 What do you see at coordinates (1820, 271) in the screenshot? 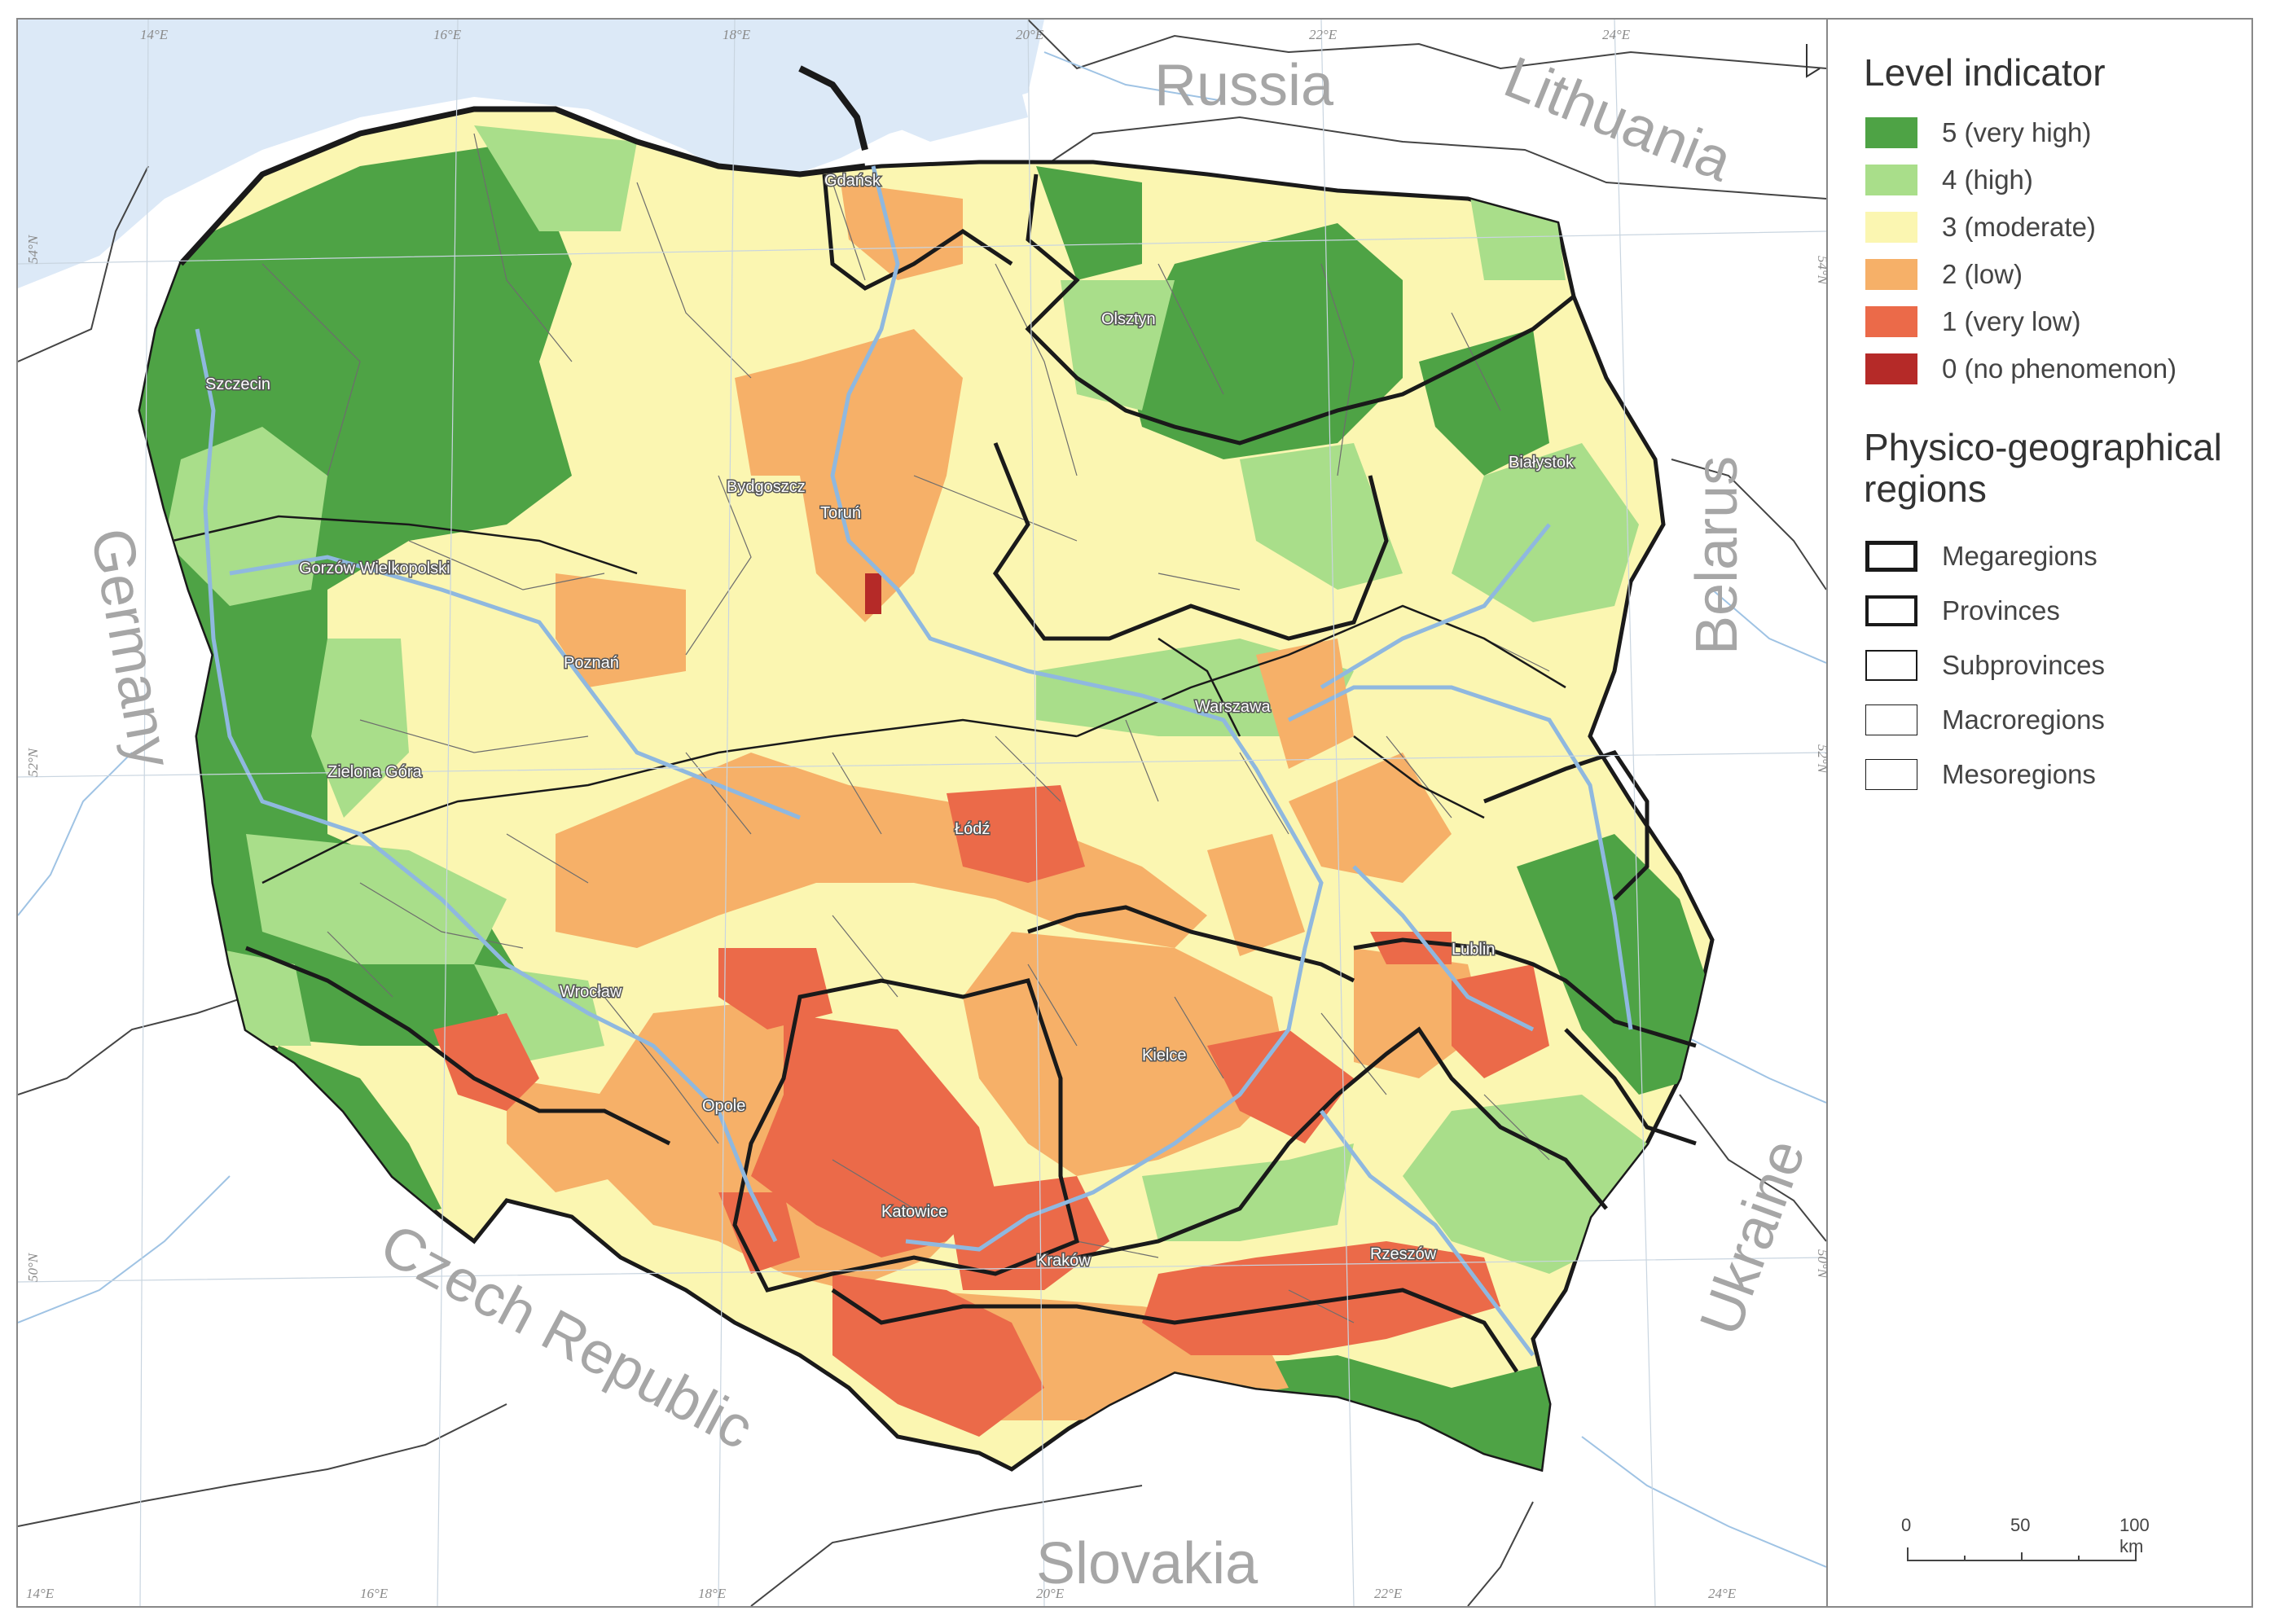
I see `lat-label-right-54: 54°N` at bounding box center [1820, 271].